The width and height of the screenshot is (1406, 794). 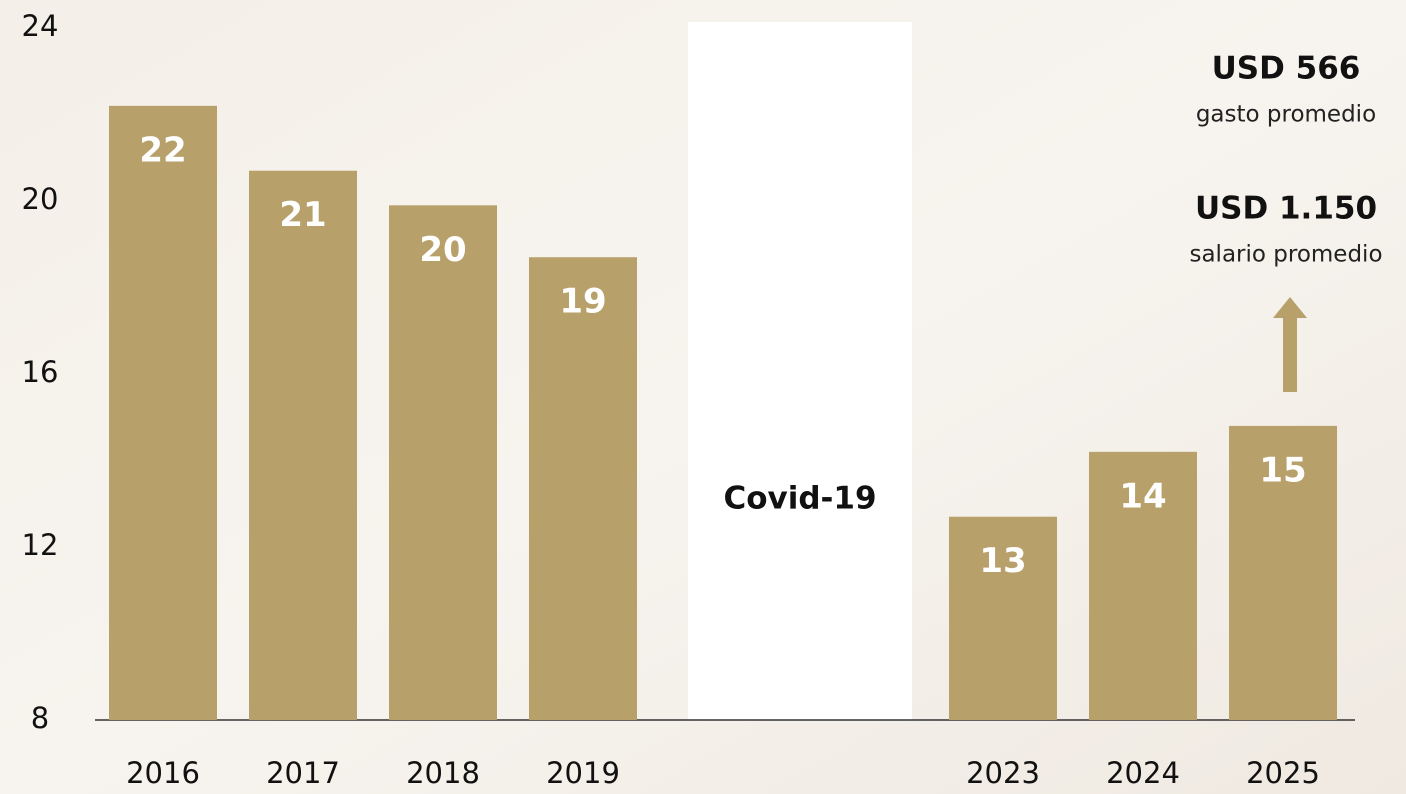 I want to click on annotation: gasto promedio, so click(x=1286, y=115).